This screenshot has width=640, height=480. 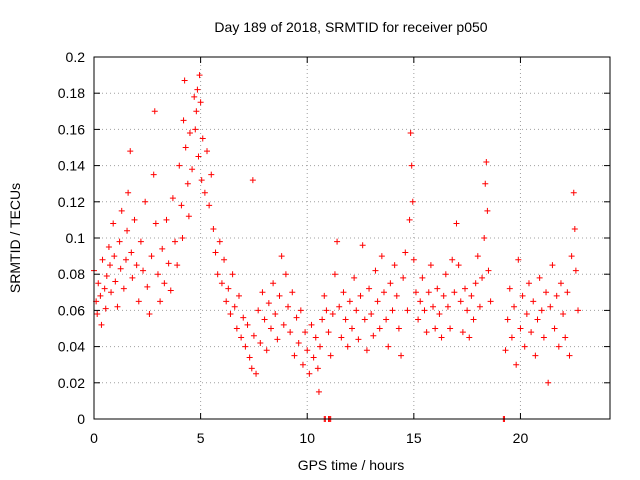 I want to click on x-tick-label: 0, so click(x=94, y=438).